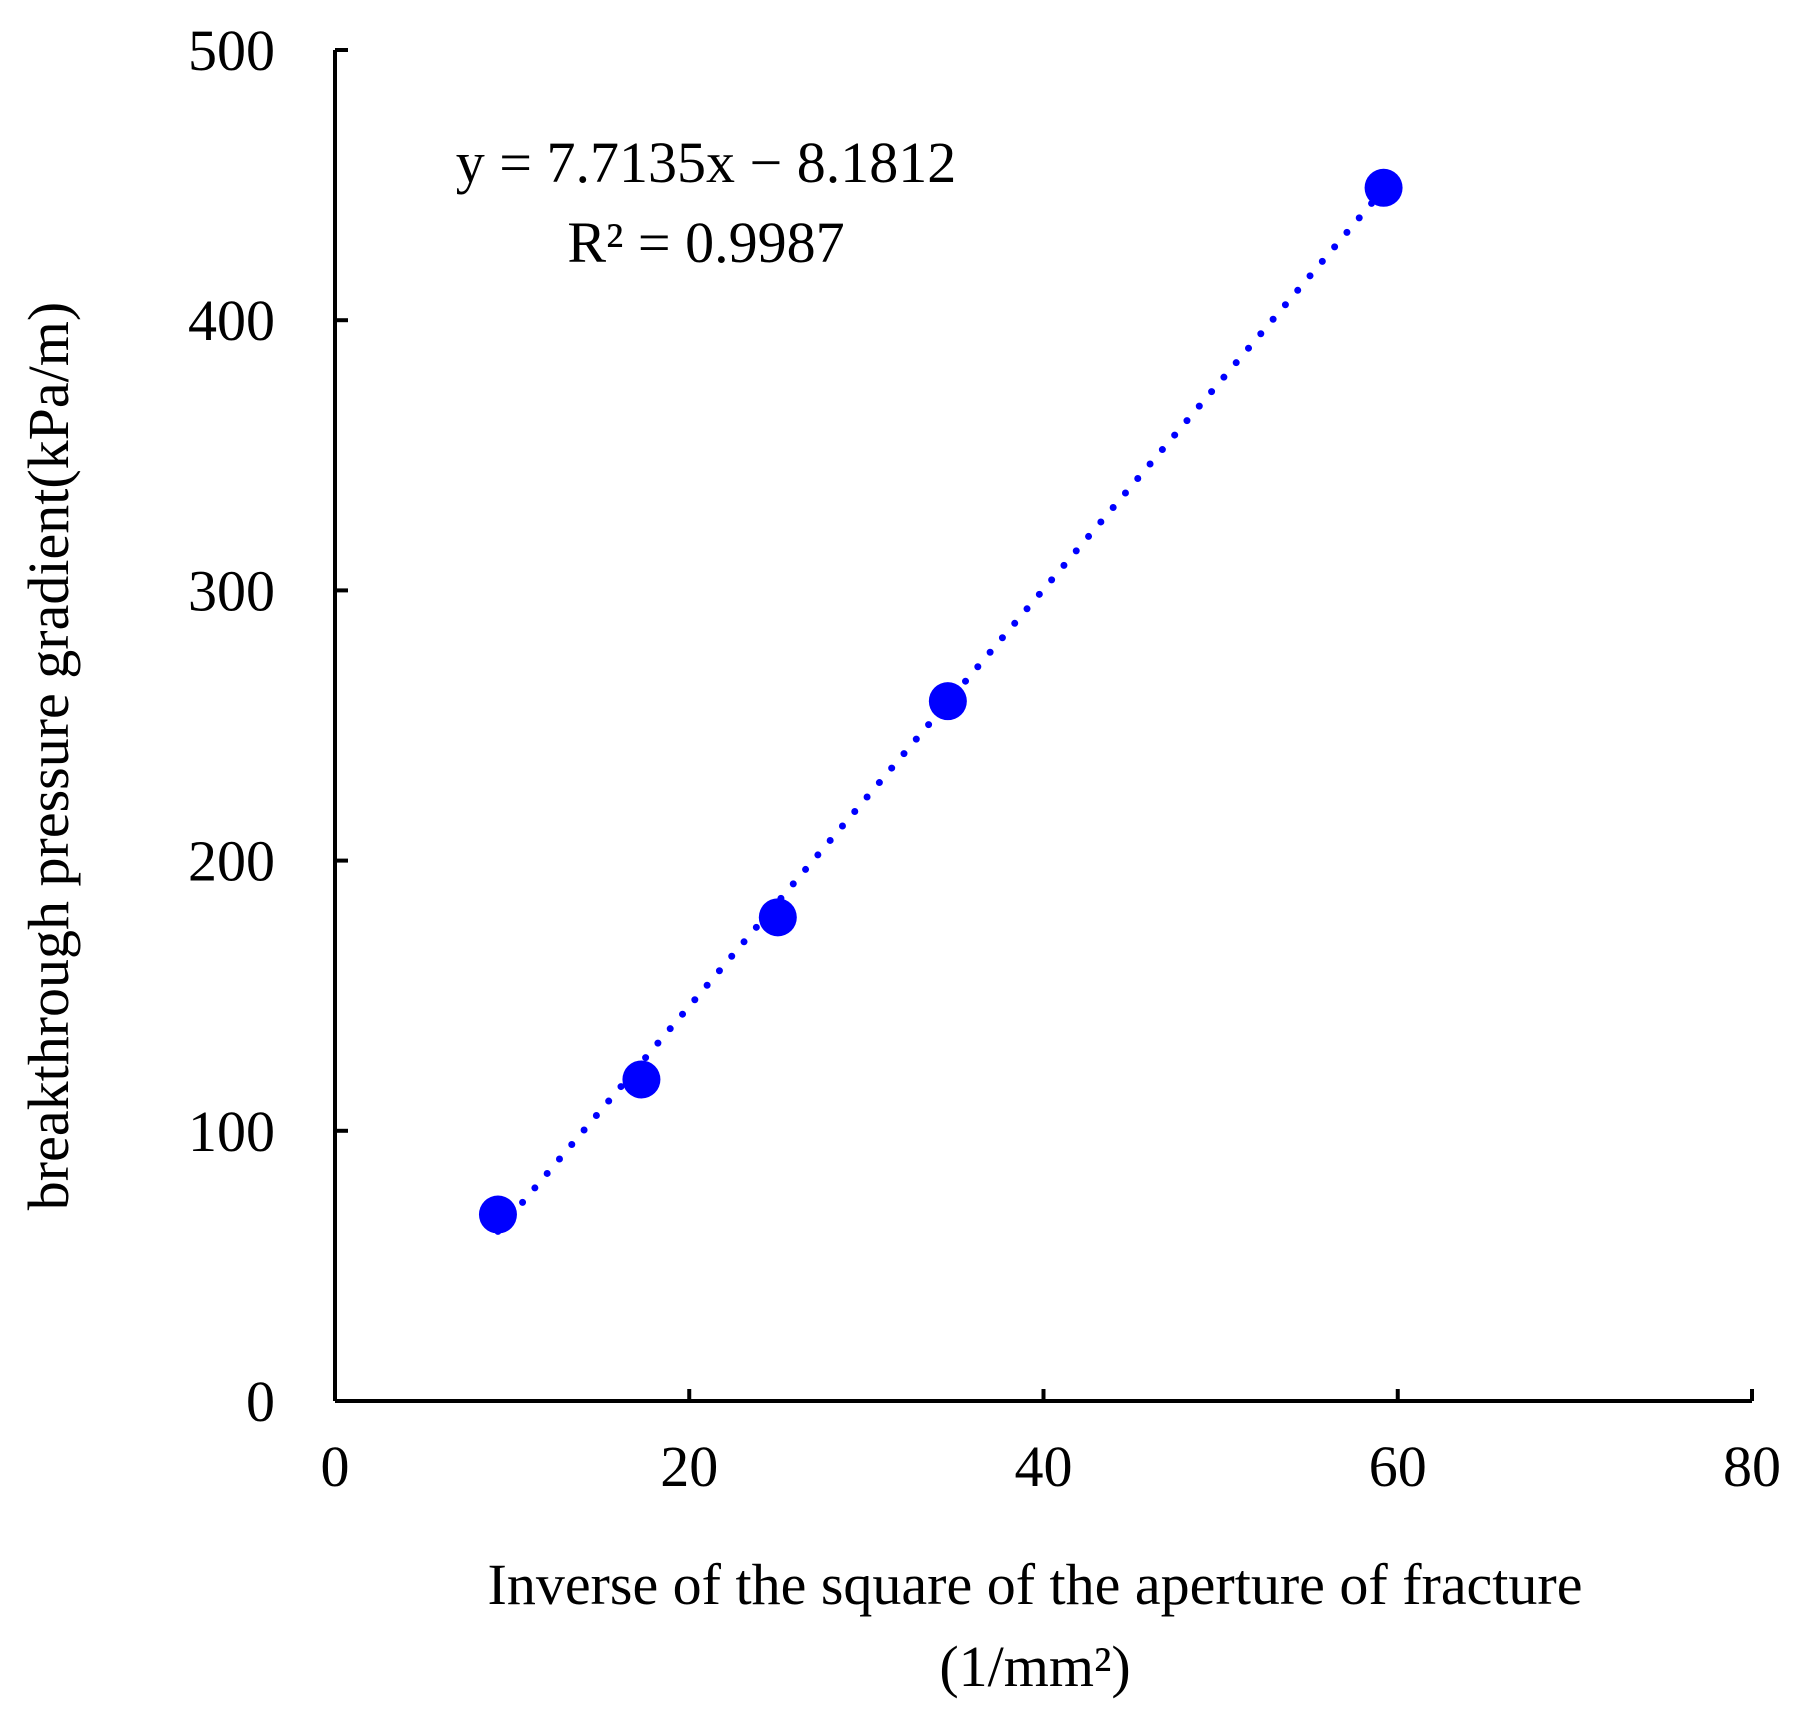 This screenshot has height=1721, width=1804. Describe the element at coordinates (231, 320) in the screenshot. I see `y-tick-label: 400` at that location.